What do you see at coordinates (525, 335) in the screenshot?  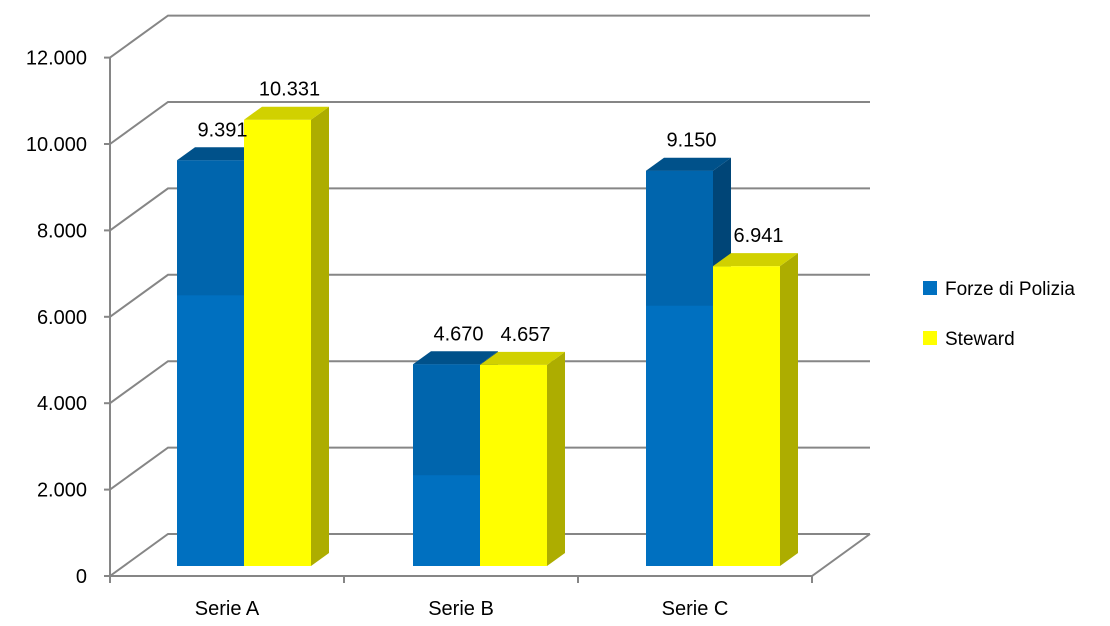 I see `data-label: 4.657` at bounding box center [525, 335].